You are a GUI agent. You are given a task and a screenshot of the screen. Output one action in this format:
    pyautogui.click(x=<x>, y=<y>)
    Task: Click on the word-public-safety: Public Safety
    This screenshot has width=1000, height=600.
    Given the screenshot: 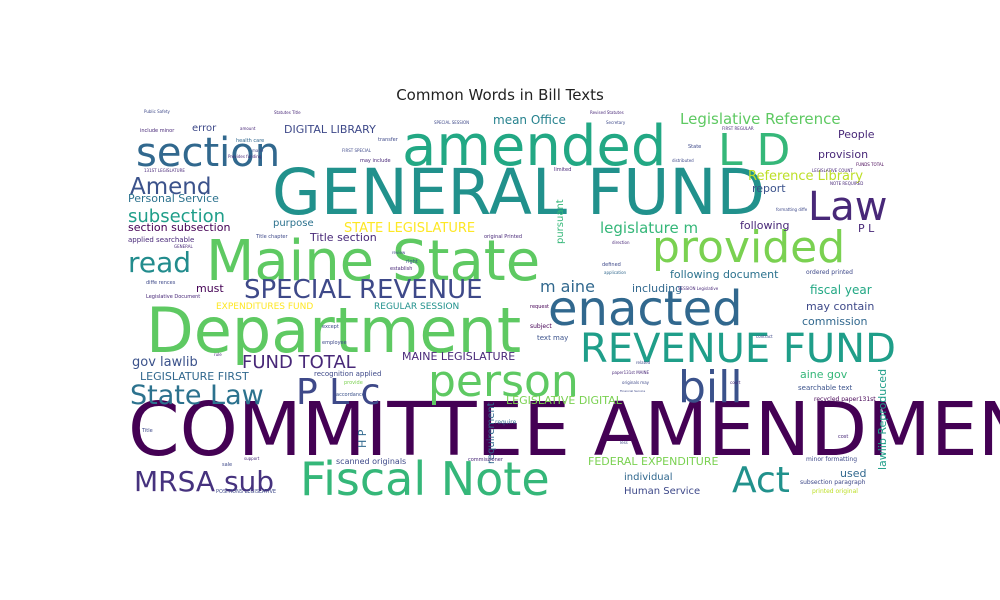 What is the action you would take?
    pyautogui.click(x=157, y=111)
    